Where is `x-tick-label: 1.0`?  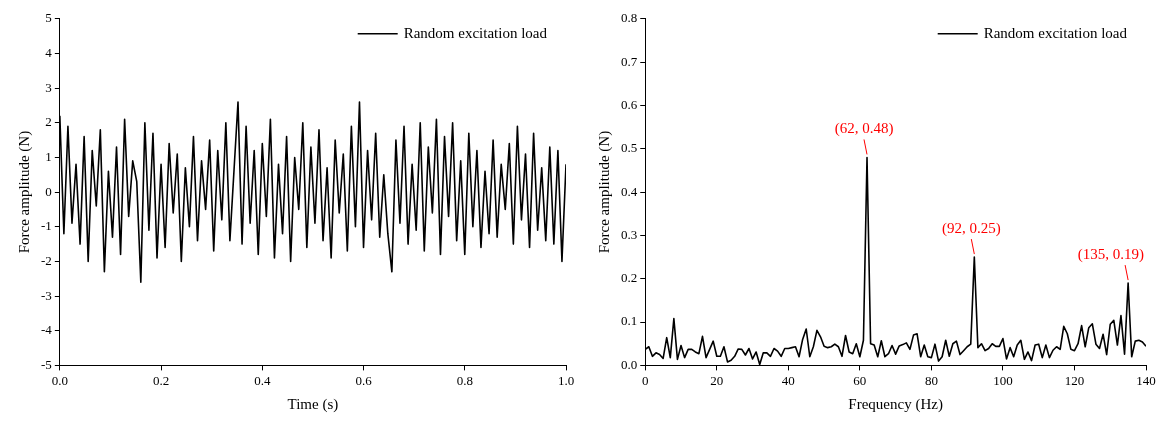
x-tick-label: 1.0 is located at coordinates (566, 380).